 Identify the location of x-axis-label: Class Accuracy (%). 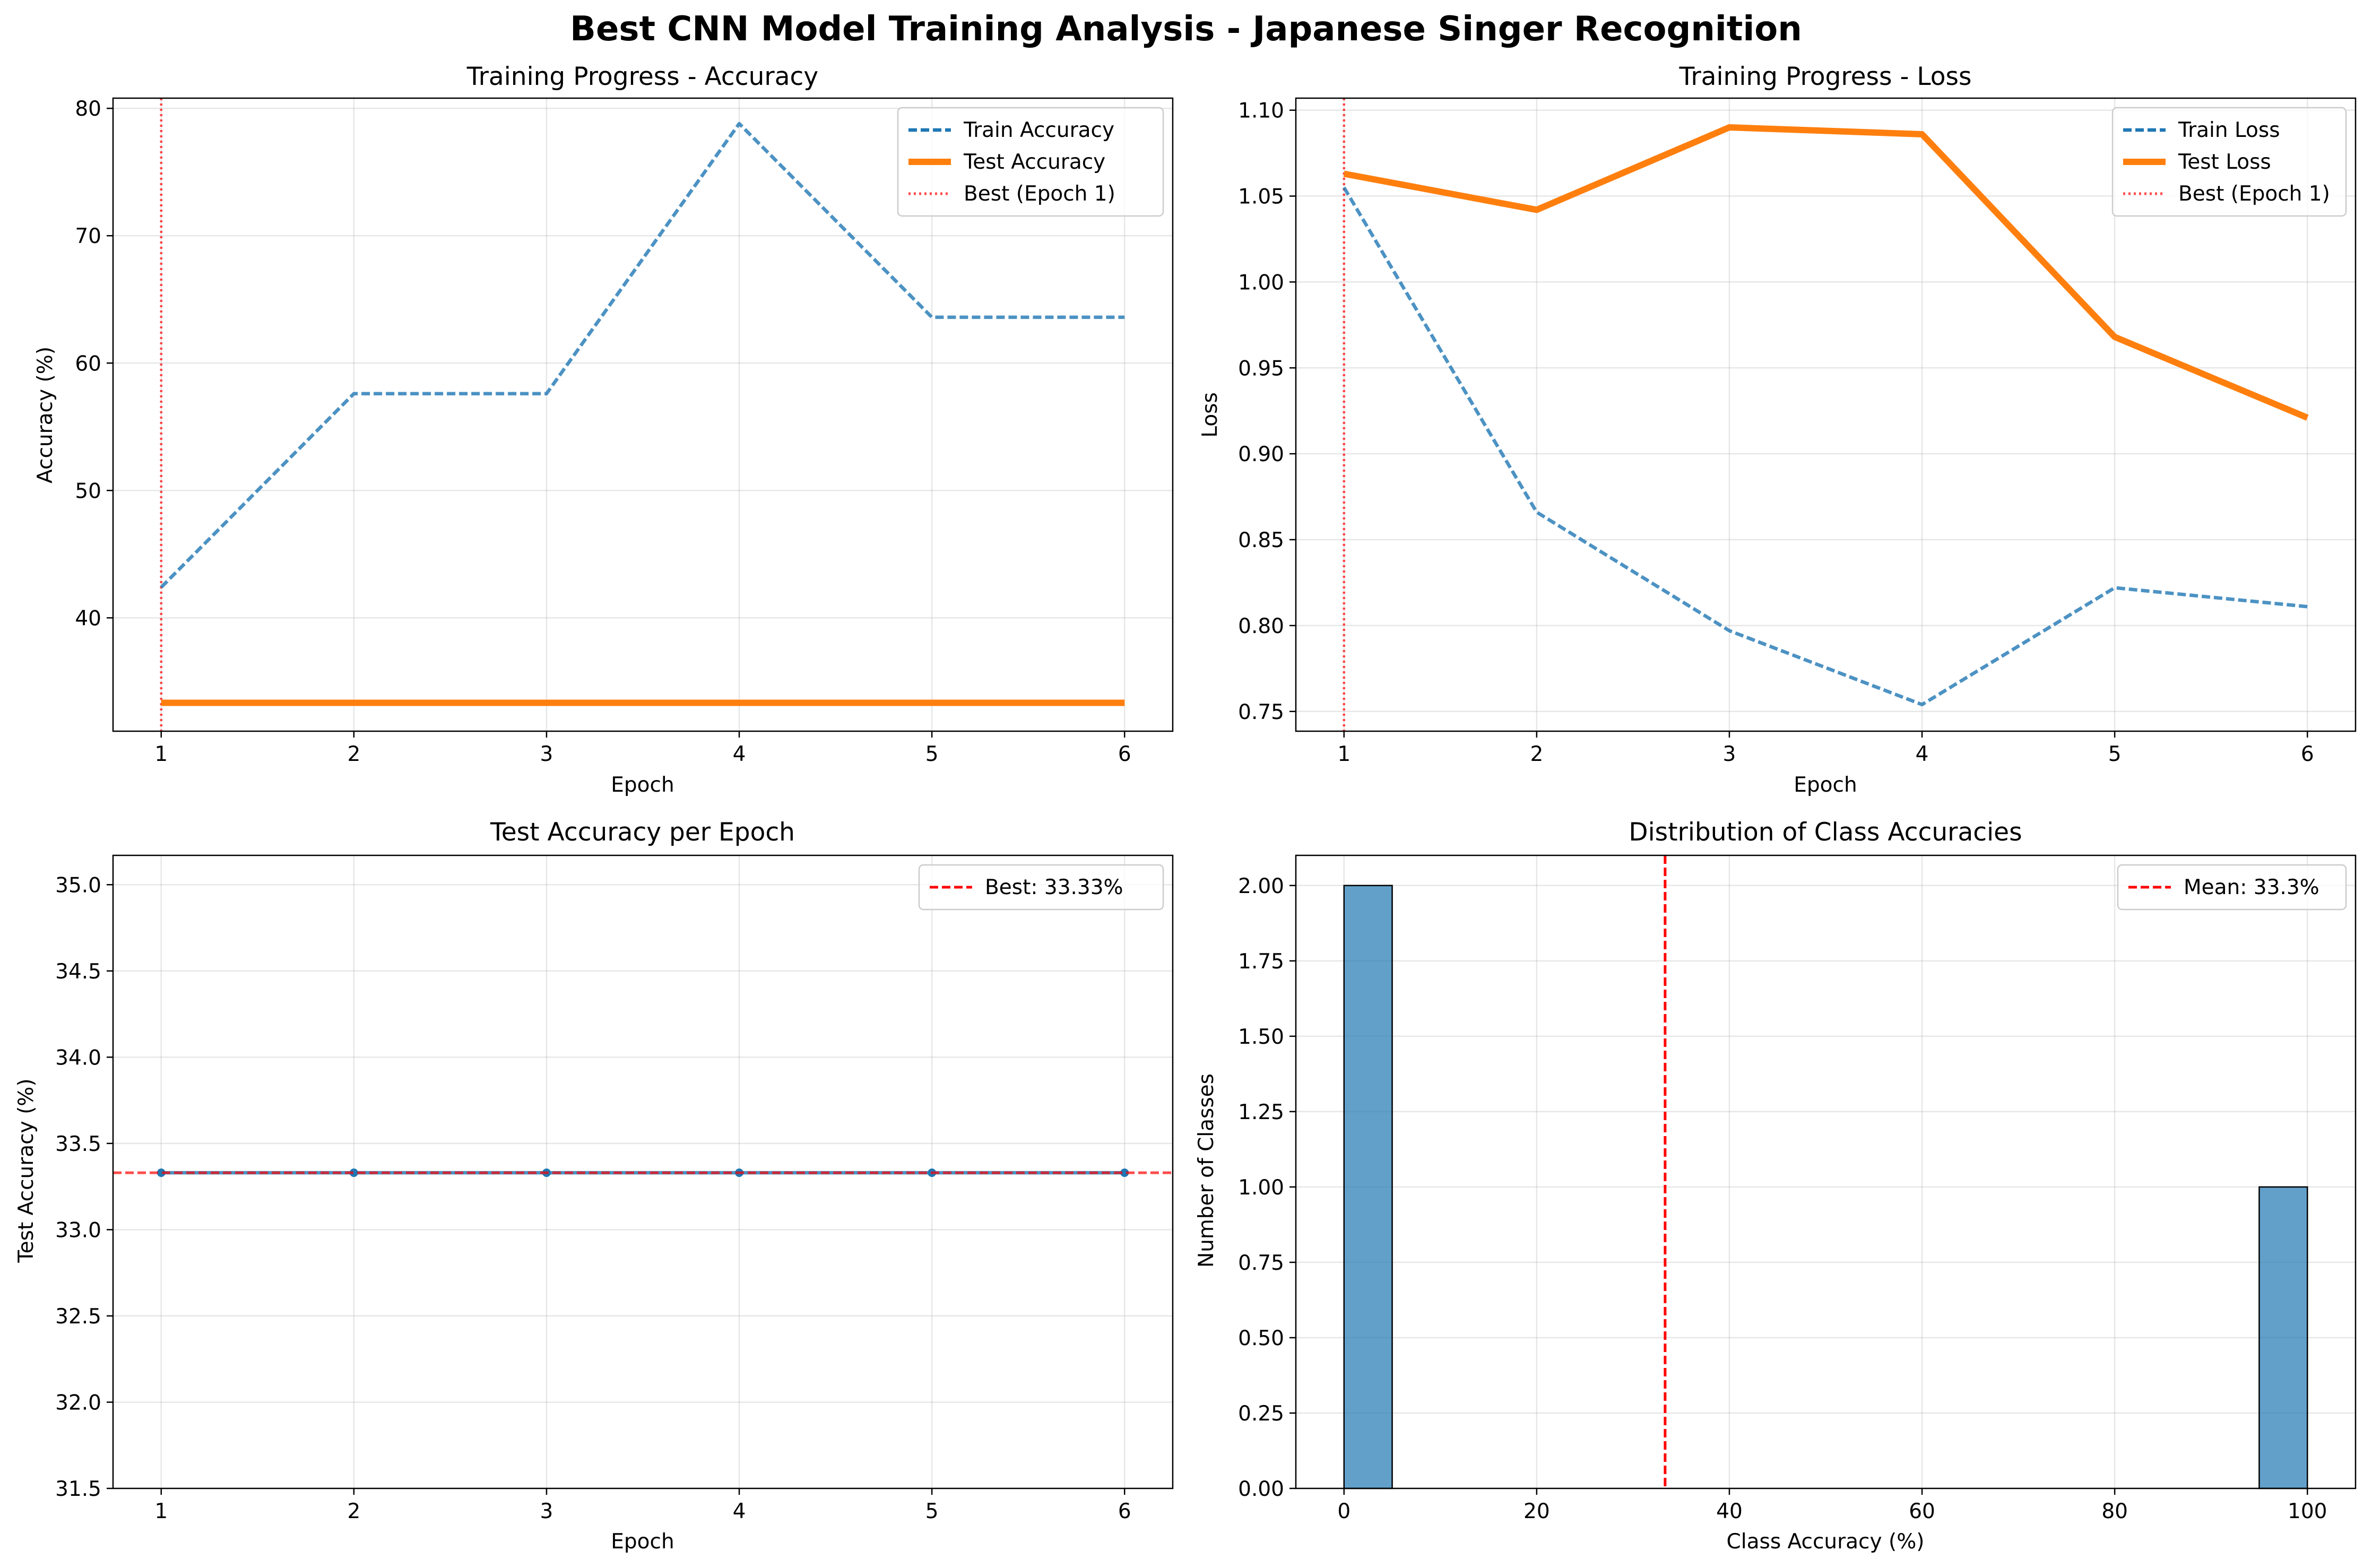
(1826, 1542).